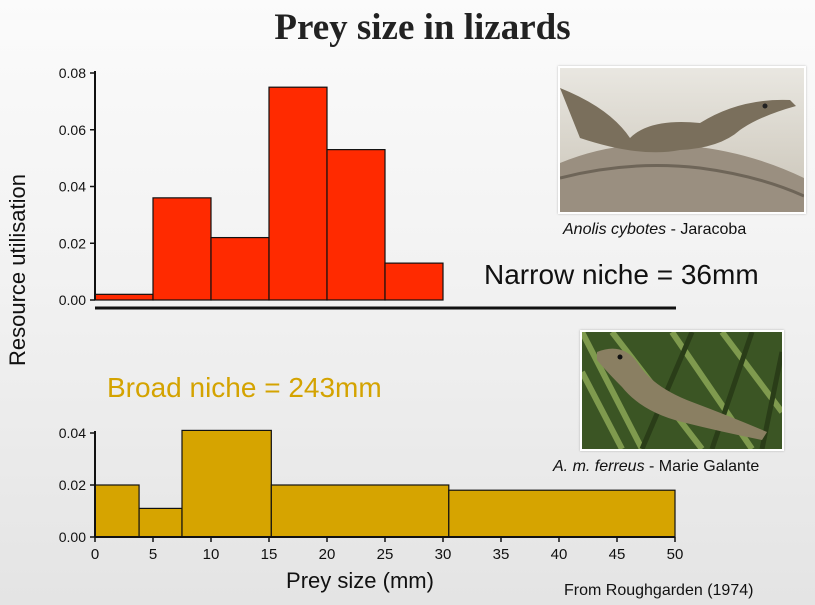 The height and width of the screenshot is (605, 815). Describe the element at coordinates (153, 554) in the screenshot. I see `x-tick-label-1: 5` at that location.